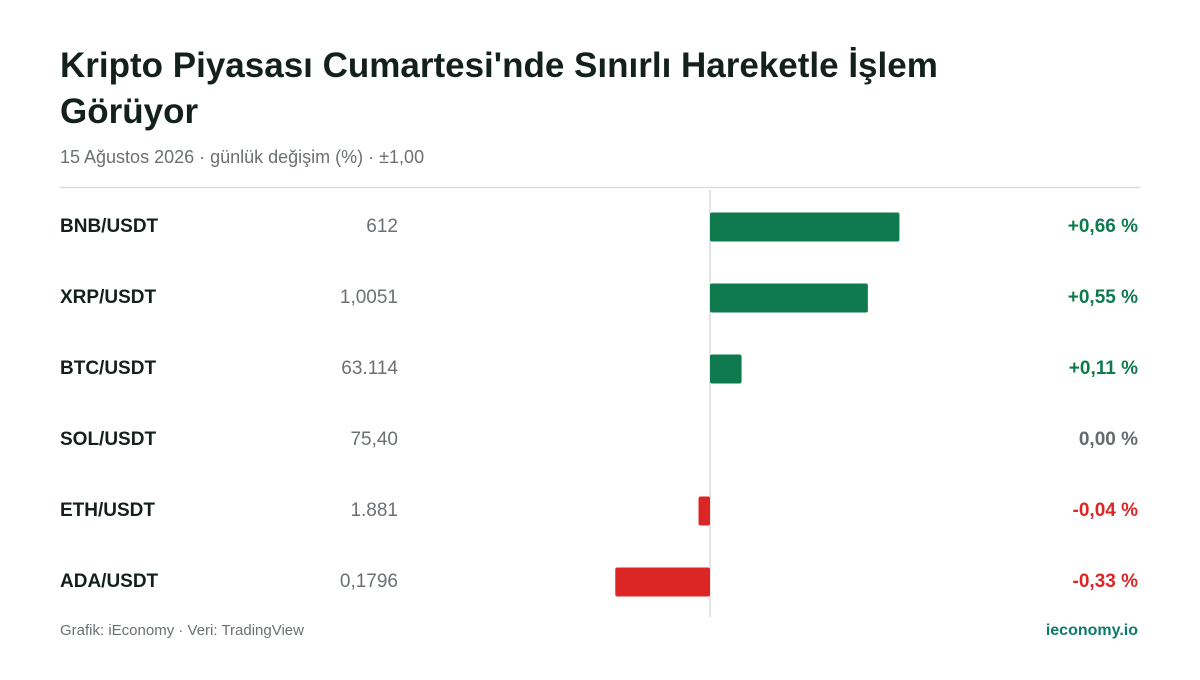 This screenshot has height=680, width=1200. What do you see at coordinates (374, 510) in the screenshot?
I see `price-label: 1.881` at bounding box center [374, 510].